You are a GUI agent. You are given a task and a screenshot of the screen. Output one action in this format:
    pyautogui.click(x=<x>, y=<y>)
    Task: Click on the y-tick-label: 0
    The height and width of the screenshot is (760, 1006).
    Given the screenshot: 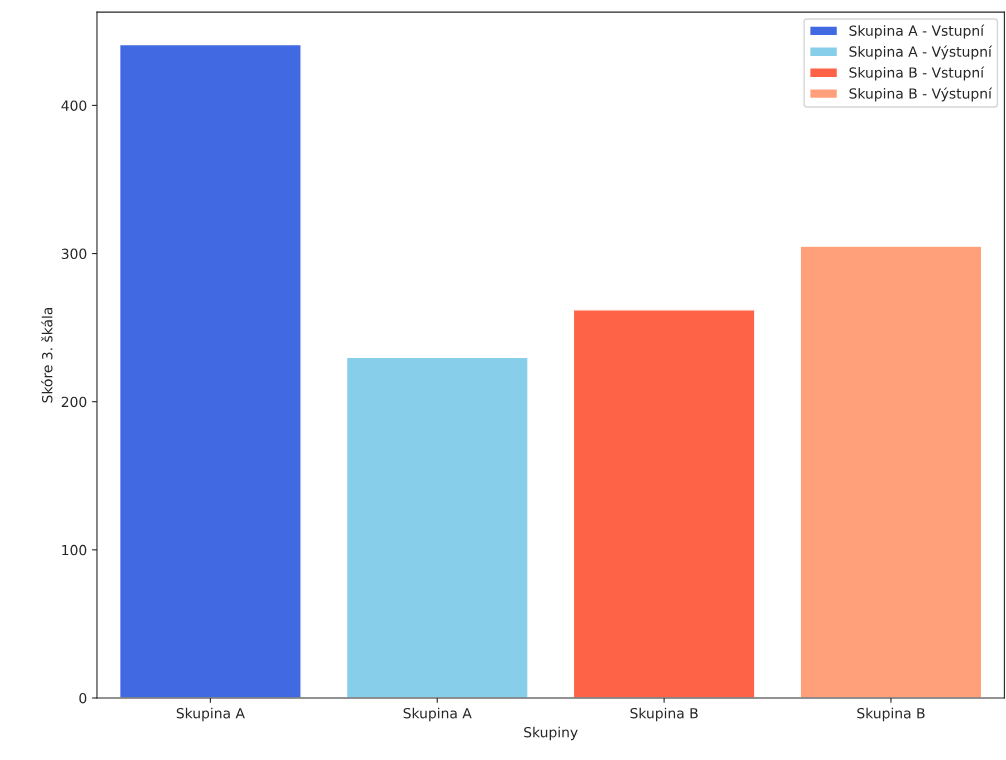 What is the action you would take?
    pyautogui.click(x=83, y=698)
    